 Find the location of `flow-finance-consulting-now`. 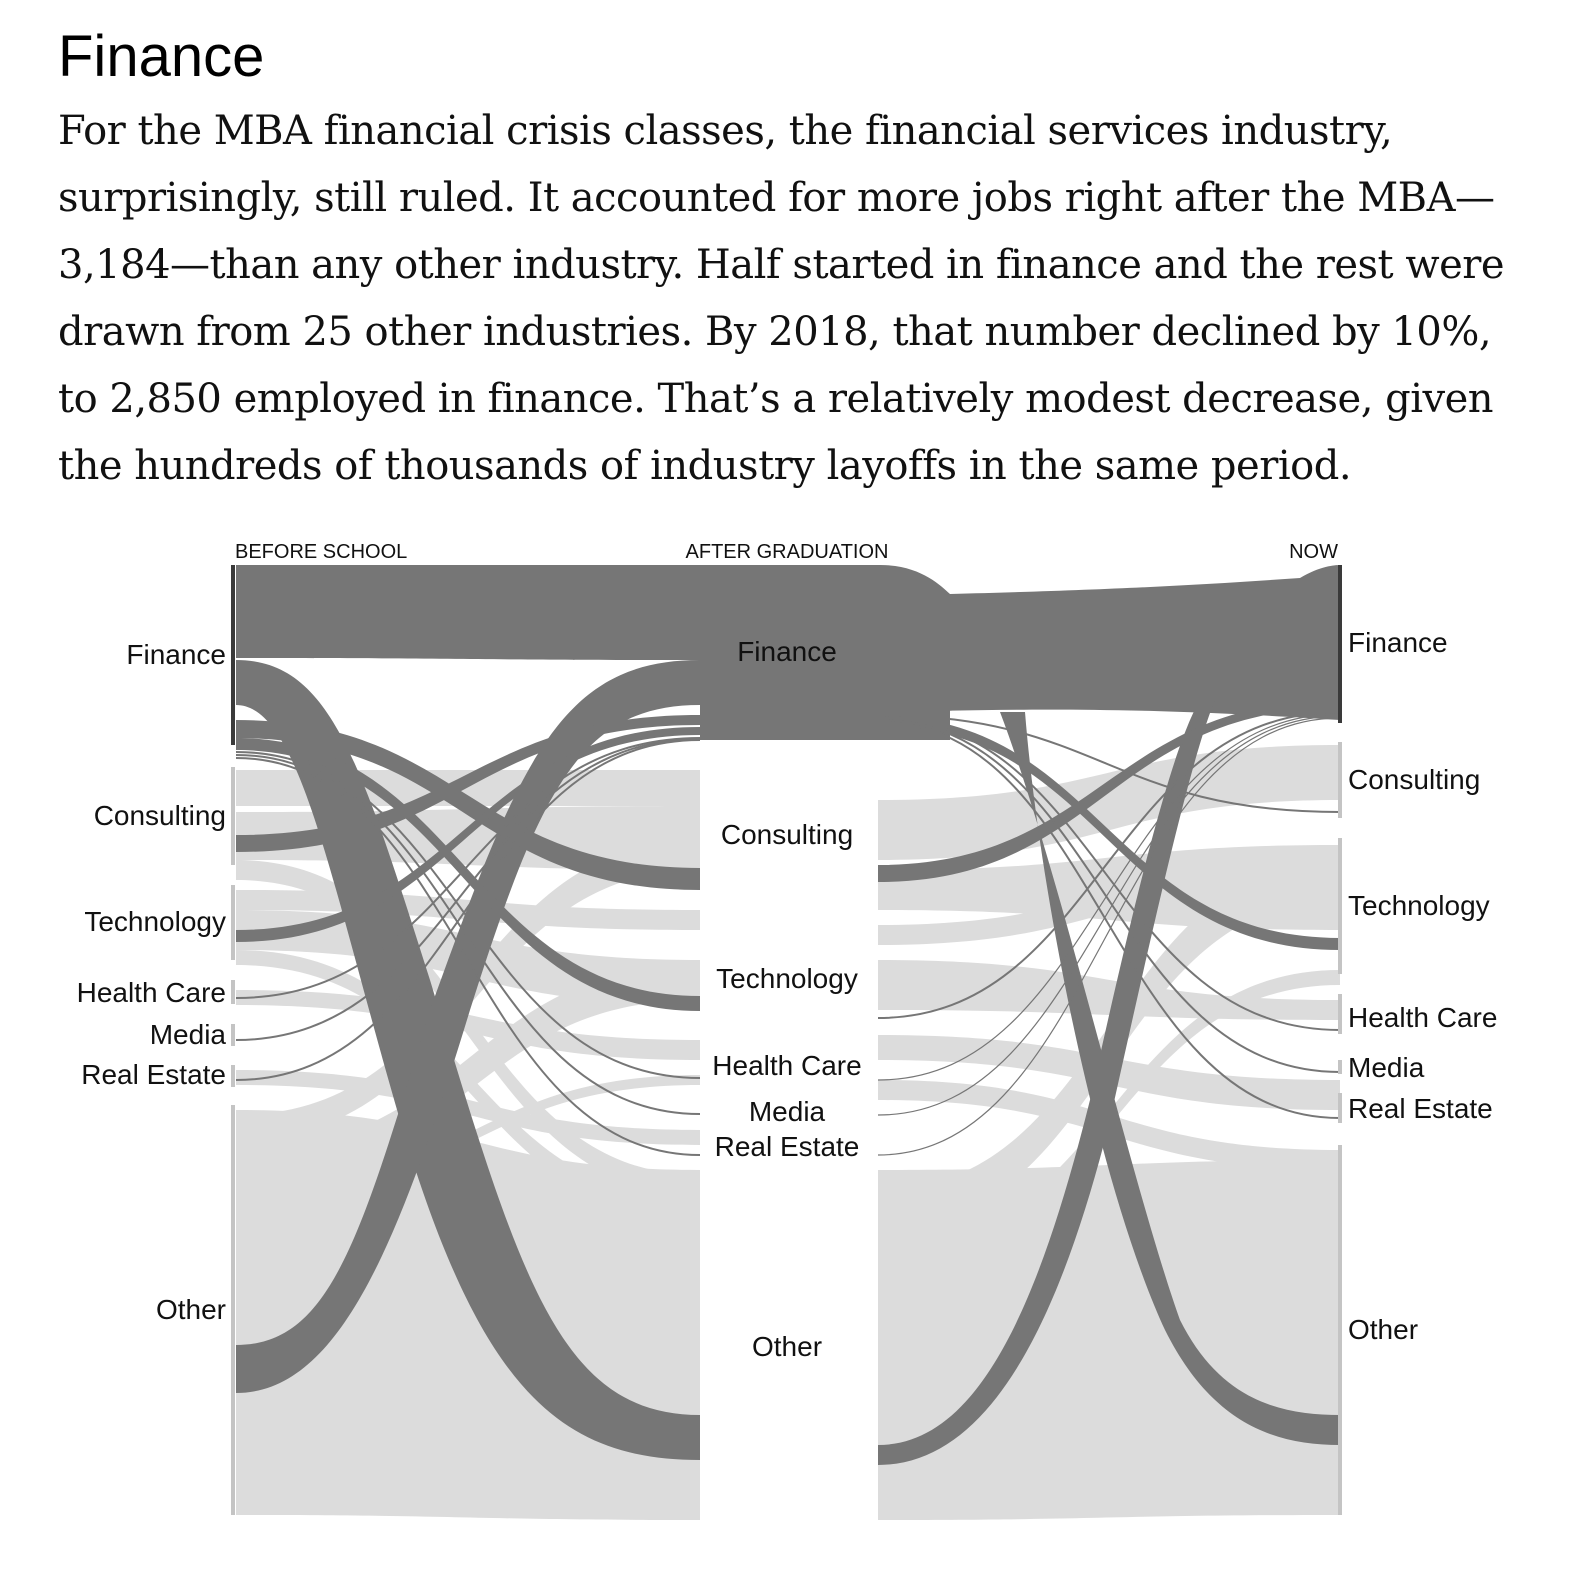

flow-finance-consulting-now is located at coordinates (1109, 791).